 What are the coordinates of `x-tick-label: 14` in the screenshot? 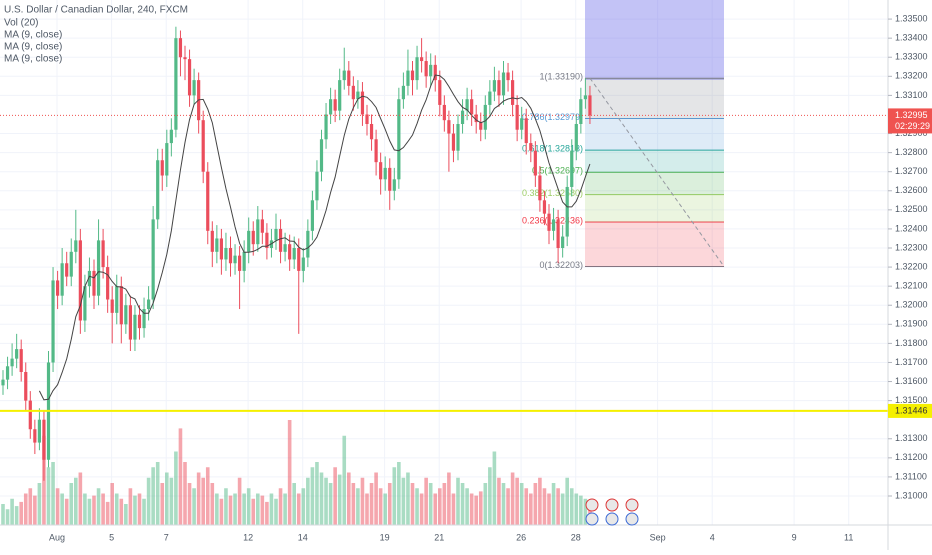 It's located at (303, 537).